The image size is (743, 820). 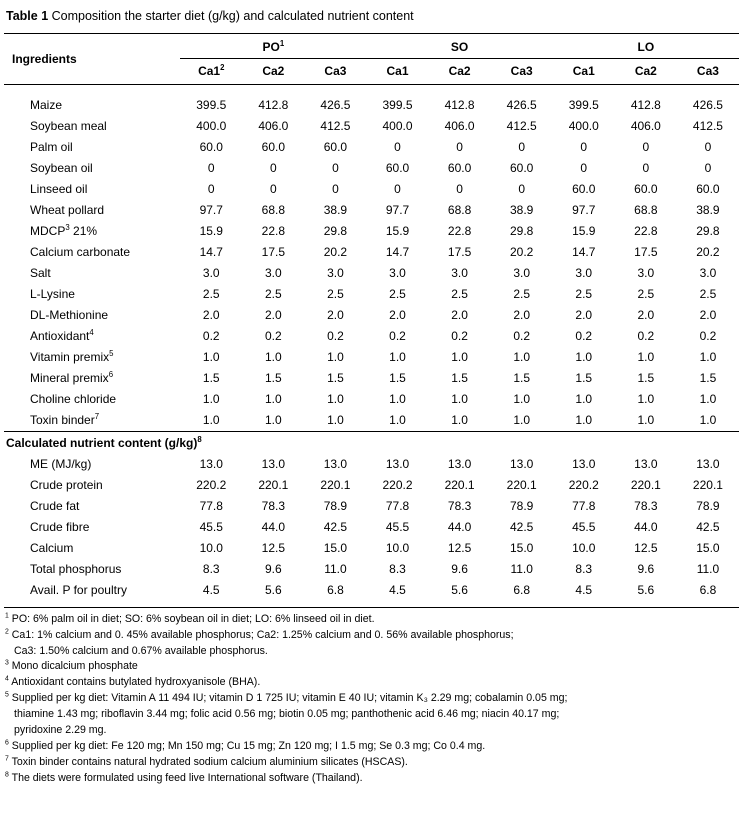 I want to click on footnote-marker: 8, so click(x=199, y=439).